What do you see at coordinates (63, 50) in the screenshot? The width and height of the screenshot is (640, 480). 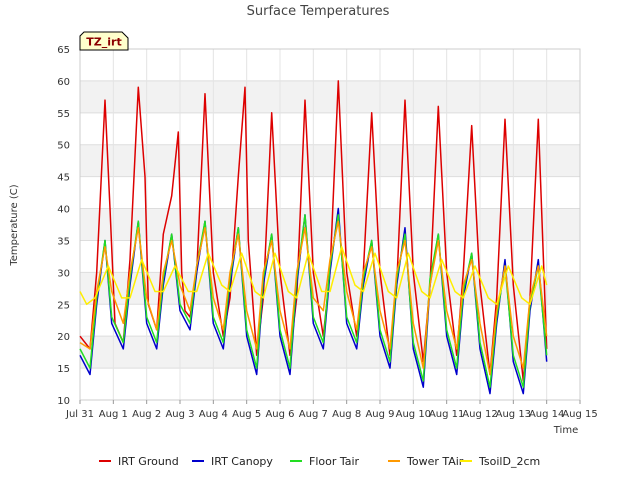 I see `y-tick-label: 65` at bounding box center [63, 50].